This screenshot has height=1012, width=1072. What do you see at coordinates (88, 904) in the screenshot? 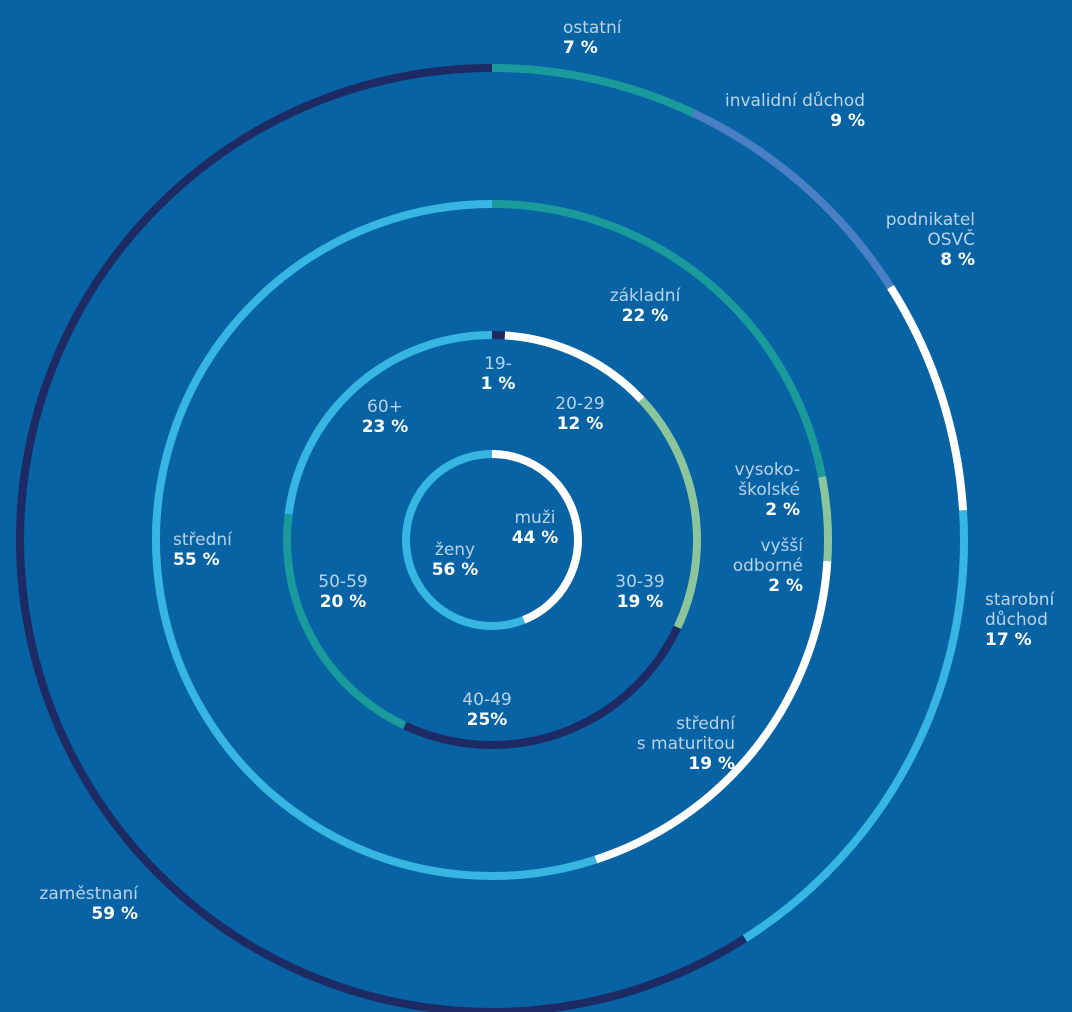
I see `label-zamestnani: zaměstnaní 59 %` at bounding box center [88, 904].